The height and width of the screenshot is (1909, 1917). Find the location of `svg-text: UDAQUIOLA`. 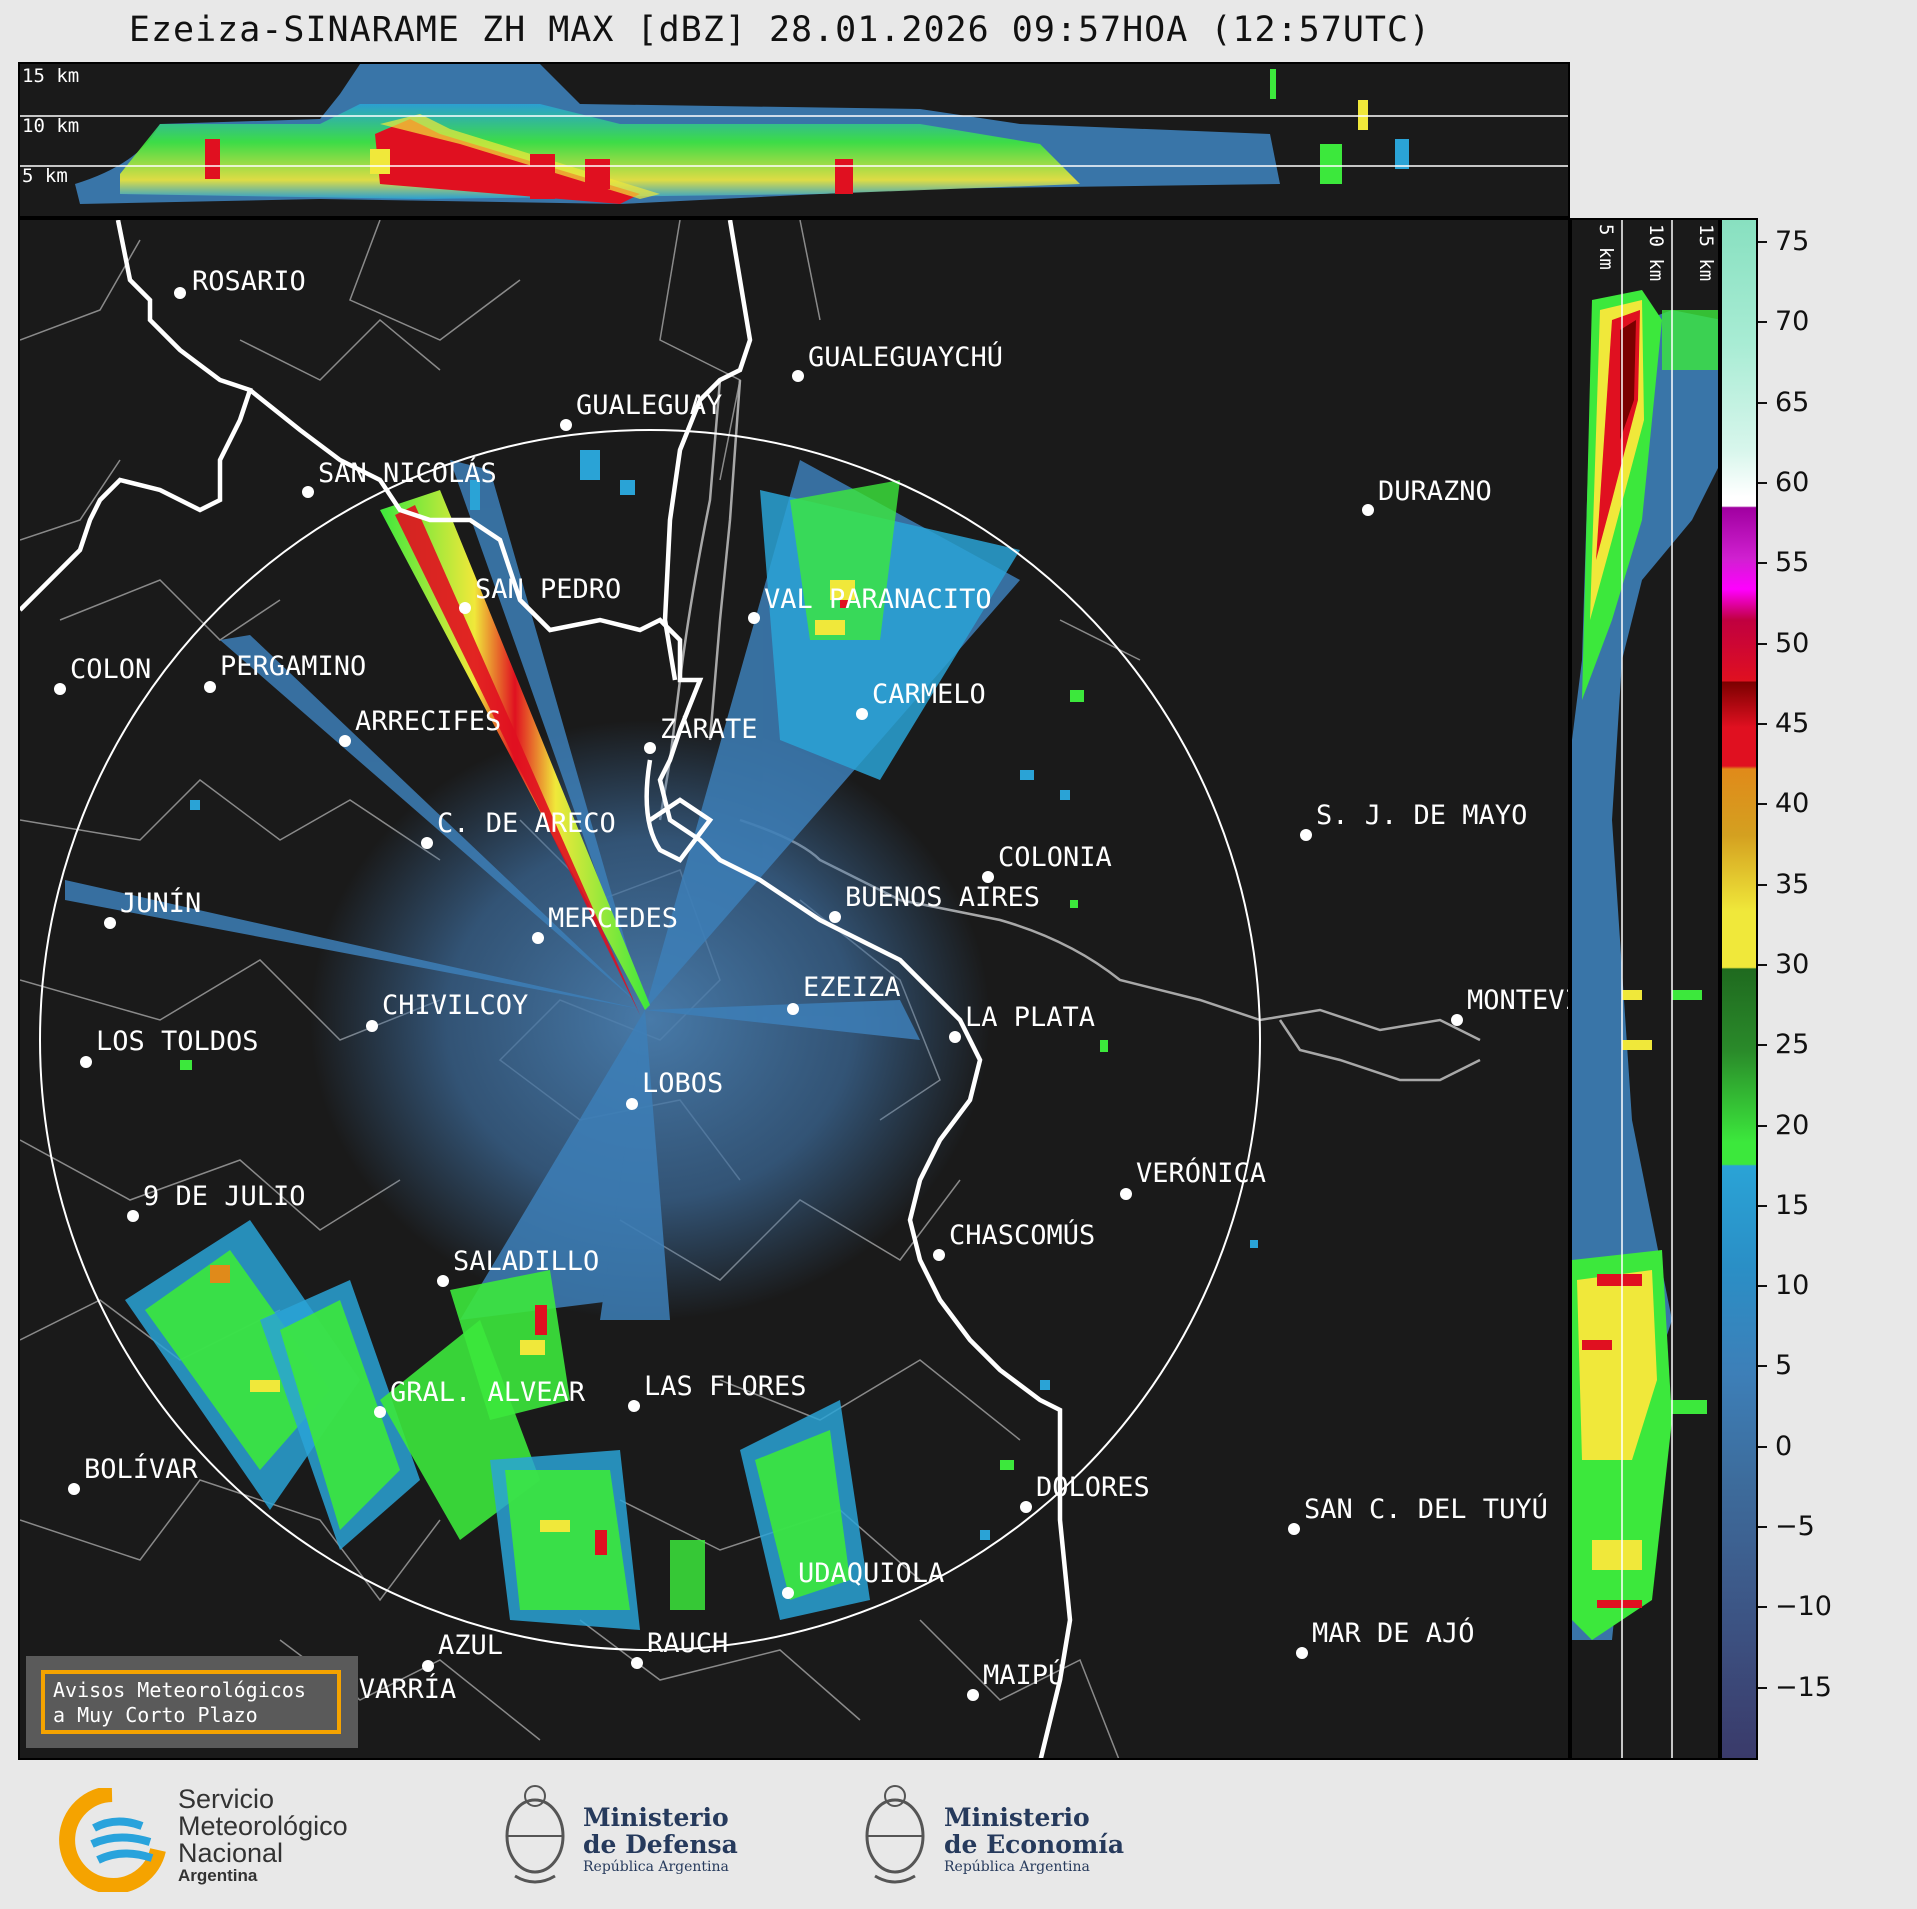

svg-text: UDAQUIOLA is located at coordinates (871, 1573).